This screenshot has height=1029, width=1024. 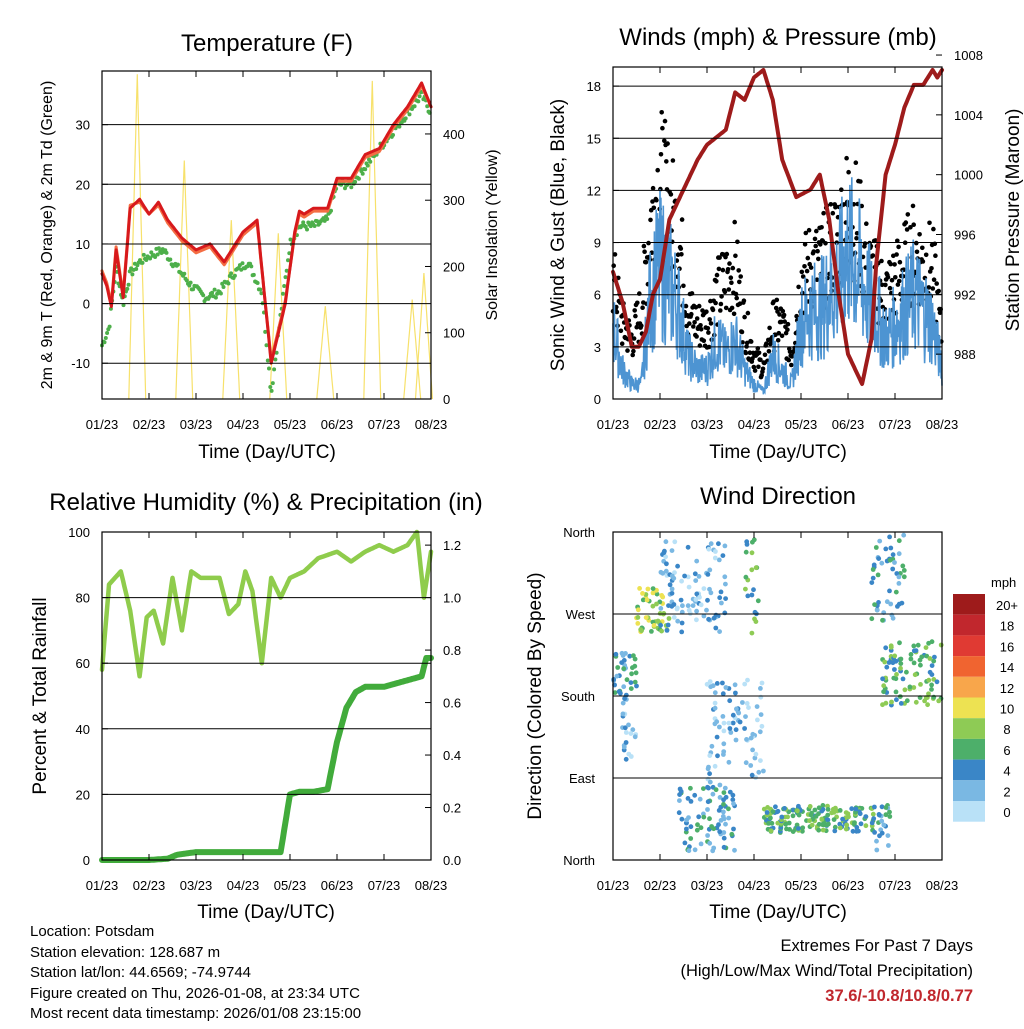 What do you see at coordinates (777, 693) in the screenshot?
I see `wdir-plot-area` at bounding box center [777, 693].